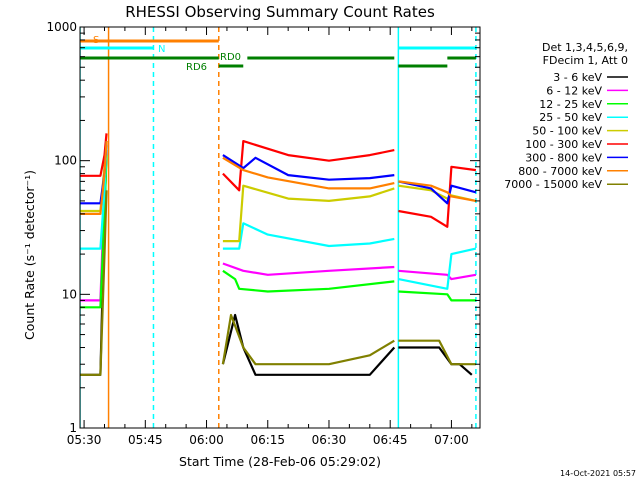 The height and width of the screenshot is (480, 640). Describe the element at coordinates (329, 440) in the screenshot. I see `x-tick-label-4: 06:30` at that location.